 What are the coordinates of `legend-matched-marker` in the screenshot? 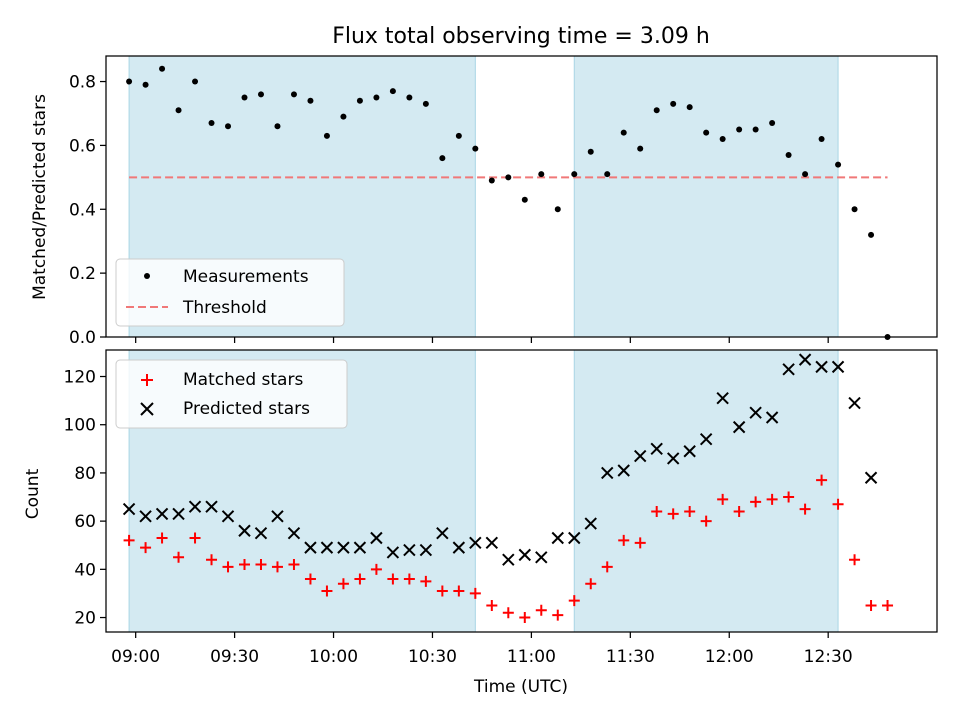 It's located at (147, 380).